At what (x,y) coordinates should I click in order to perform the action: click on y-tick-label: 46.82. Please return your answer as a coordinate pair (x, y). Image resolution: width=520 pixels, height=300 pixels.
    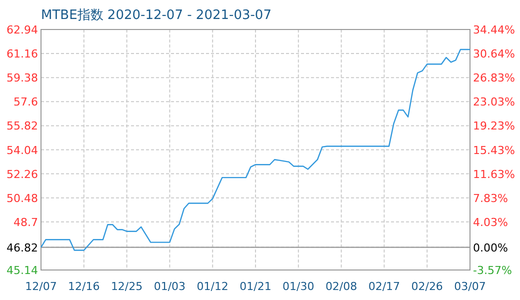
    Looking at the image, I should click on (22, 247).